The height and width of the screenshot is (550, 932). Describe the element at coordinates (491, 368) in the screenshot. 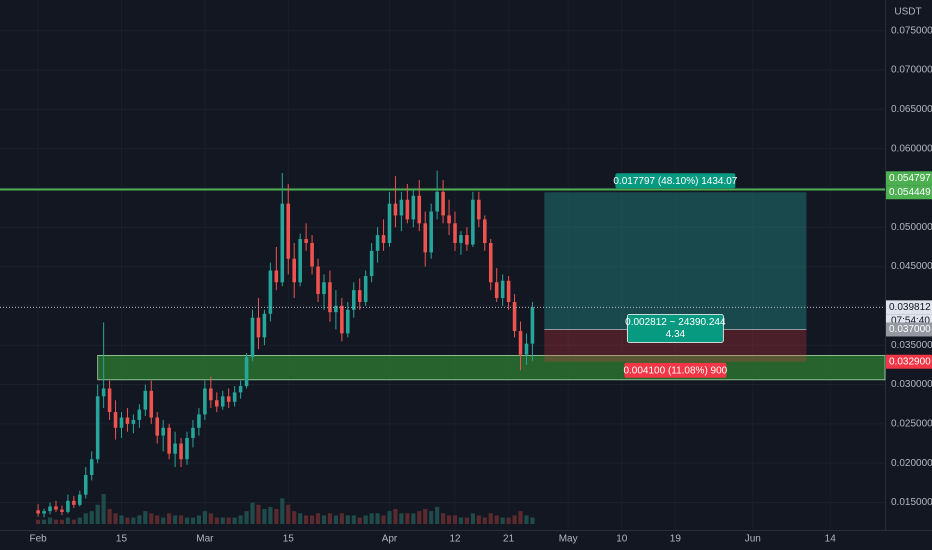

I see `support-zone` at that location.